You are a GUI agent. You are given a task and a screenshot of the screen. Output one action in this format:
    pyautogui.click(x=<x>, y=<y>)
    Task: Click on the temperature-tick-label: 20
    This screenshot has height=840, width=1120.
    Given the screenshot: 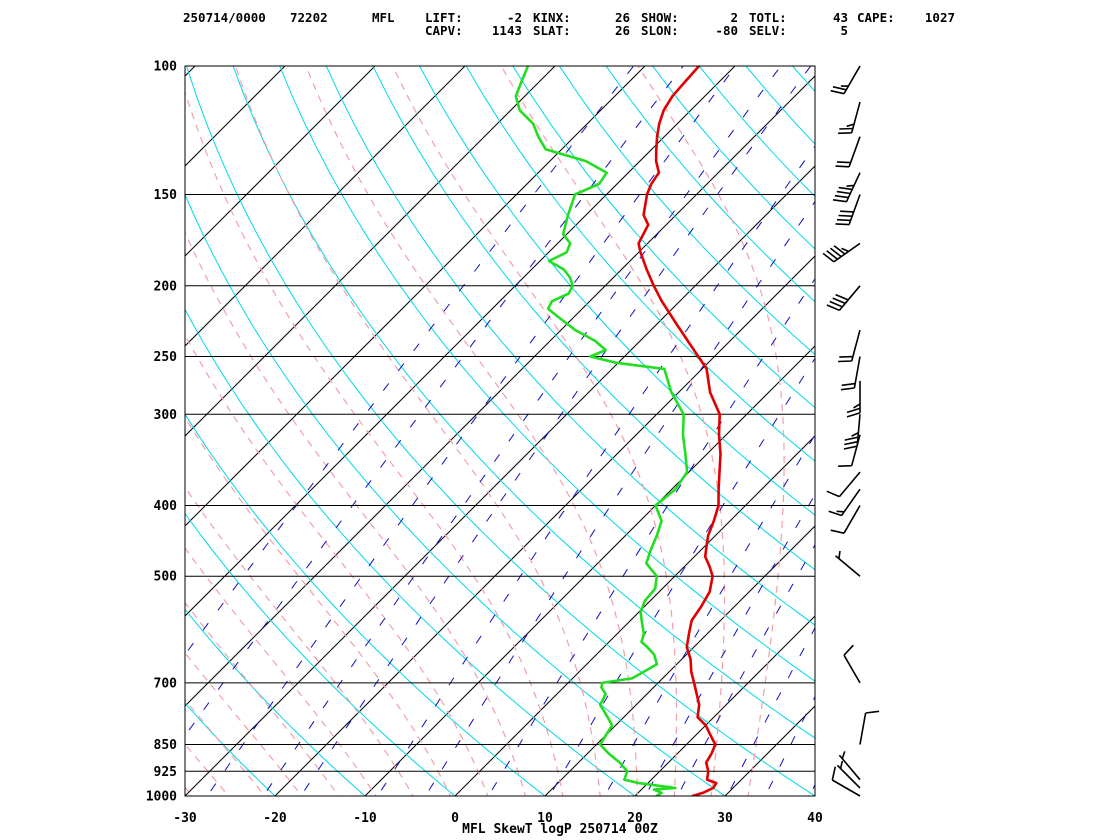 What is the action you would take?
    pyautogui.click(x=635, y=818)
    